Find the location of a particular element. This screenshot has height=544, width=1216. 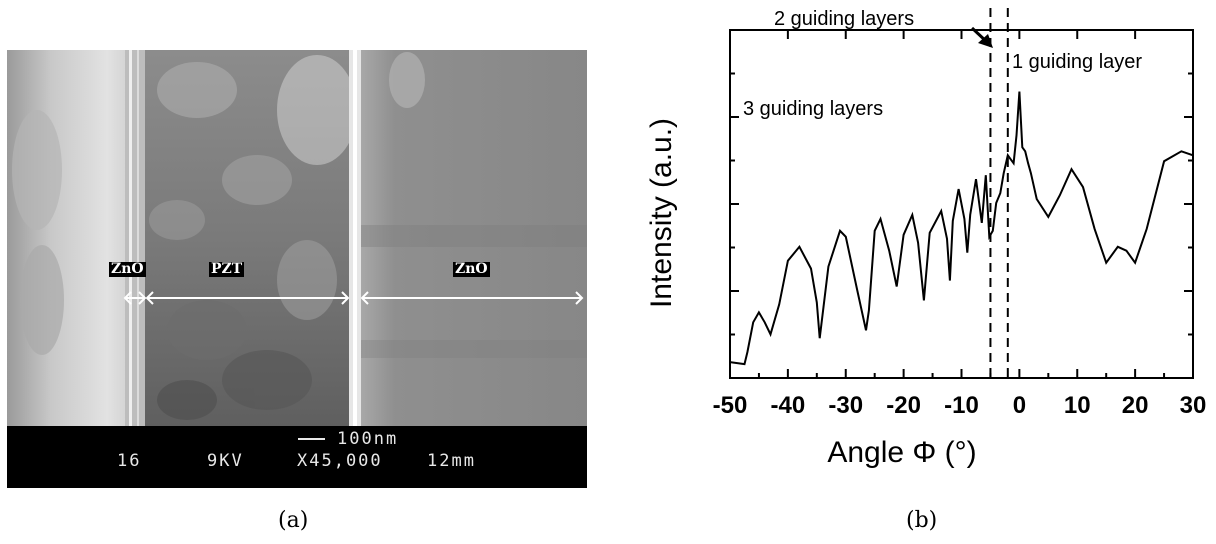

annotation-arrow is located at coordinates (981, 37).